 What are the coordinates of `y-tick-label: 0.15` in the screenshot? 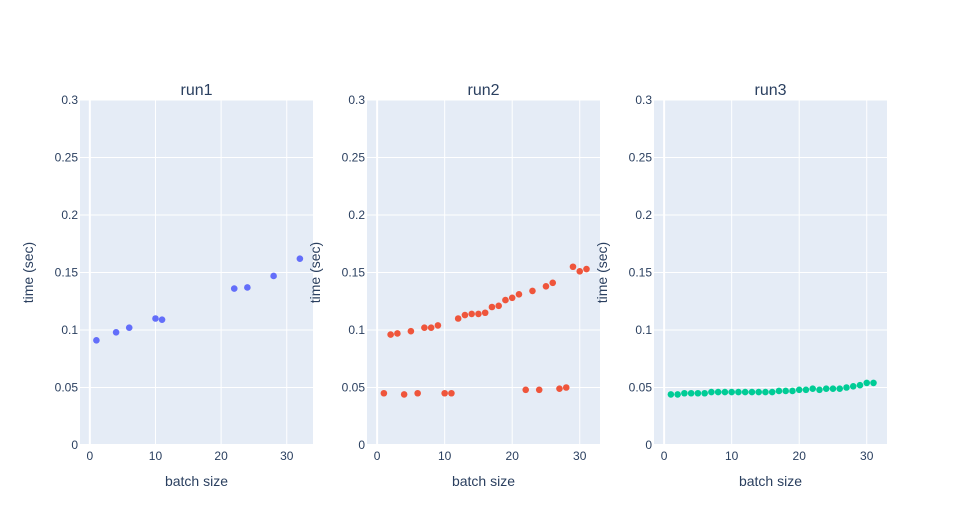 It's located at (641, 273).